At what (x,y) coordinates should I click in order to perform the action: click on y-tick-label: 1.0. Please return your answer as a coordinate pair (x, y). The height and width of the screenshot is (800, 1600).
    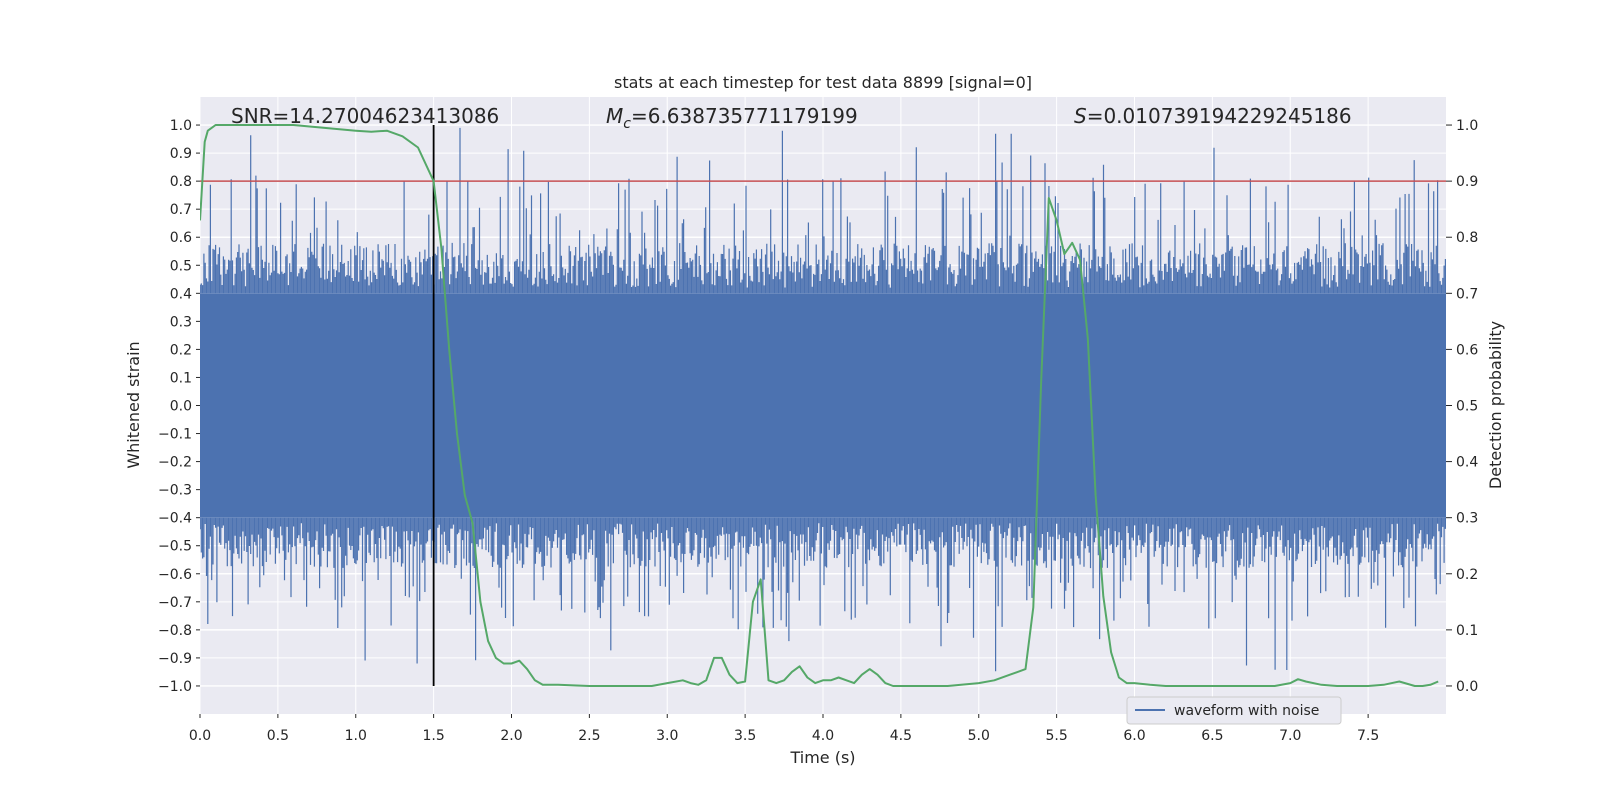
    Looking at the image, I should click on (181, 126).